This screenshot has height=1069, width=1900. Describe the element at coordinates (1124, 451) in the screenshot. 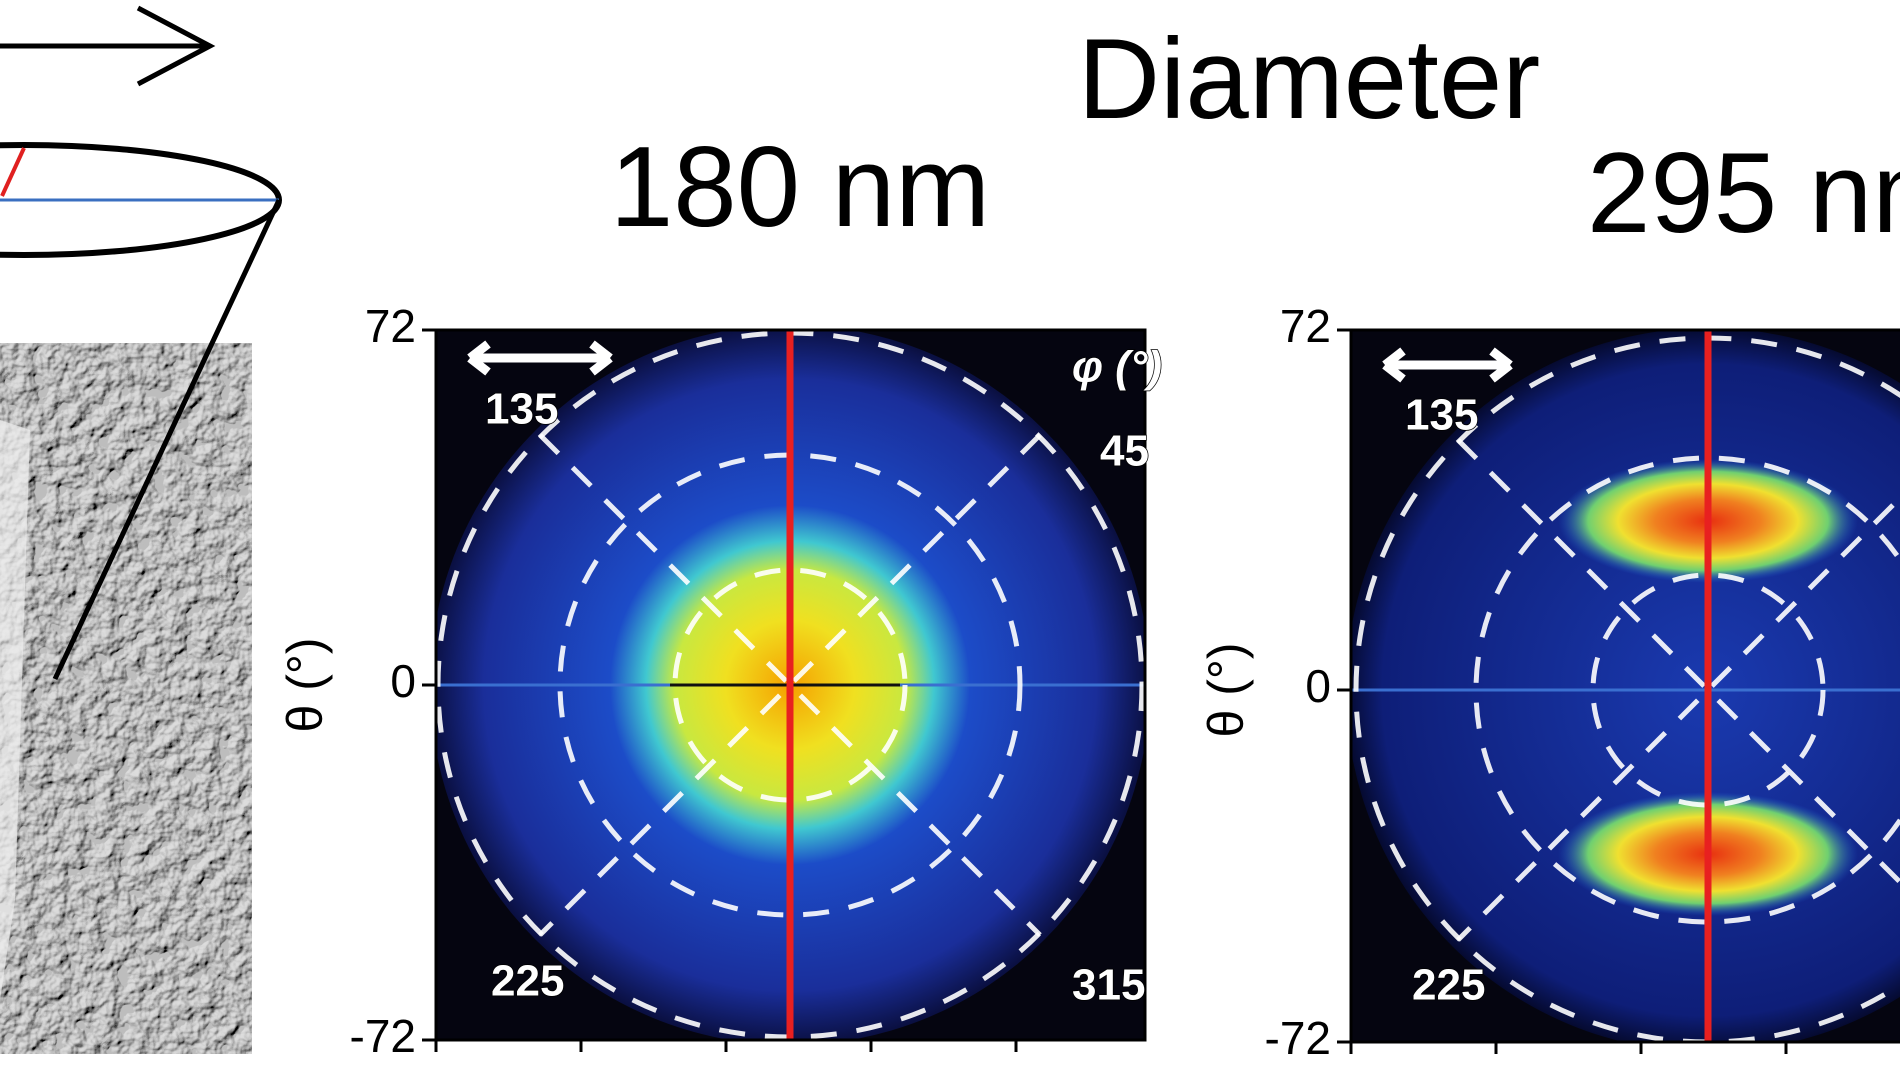

I see `corner-label: 45` at that location.